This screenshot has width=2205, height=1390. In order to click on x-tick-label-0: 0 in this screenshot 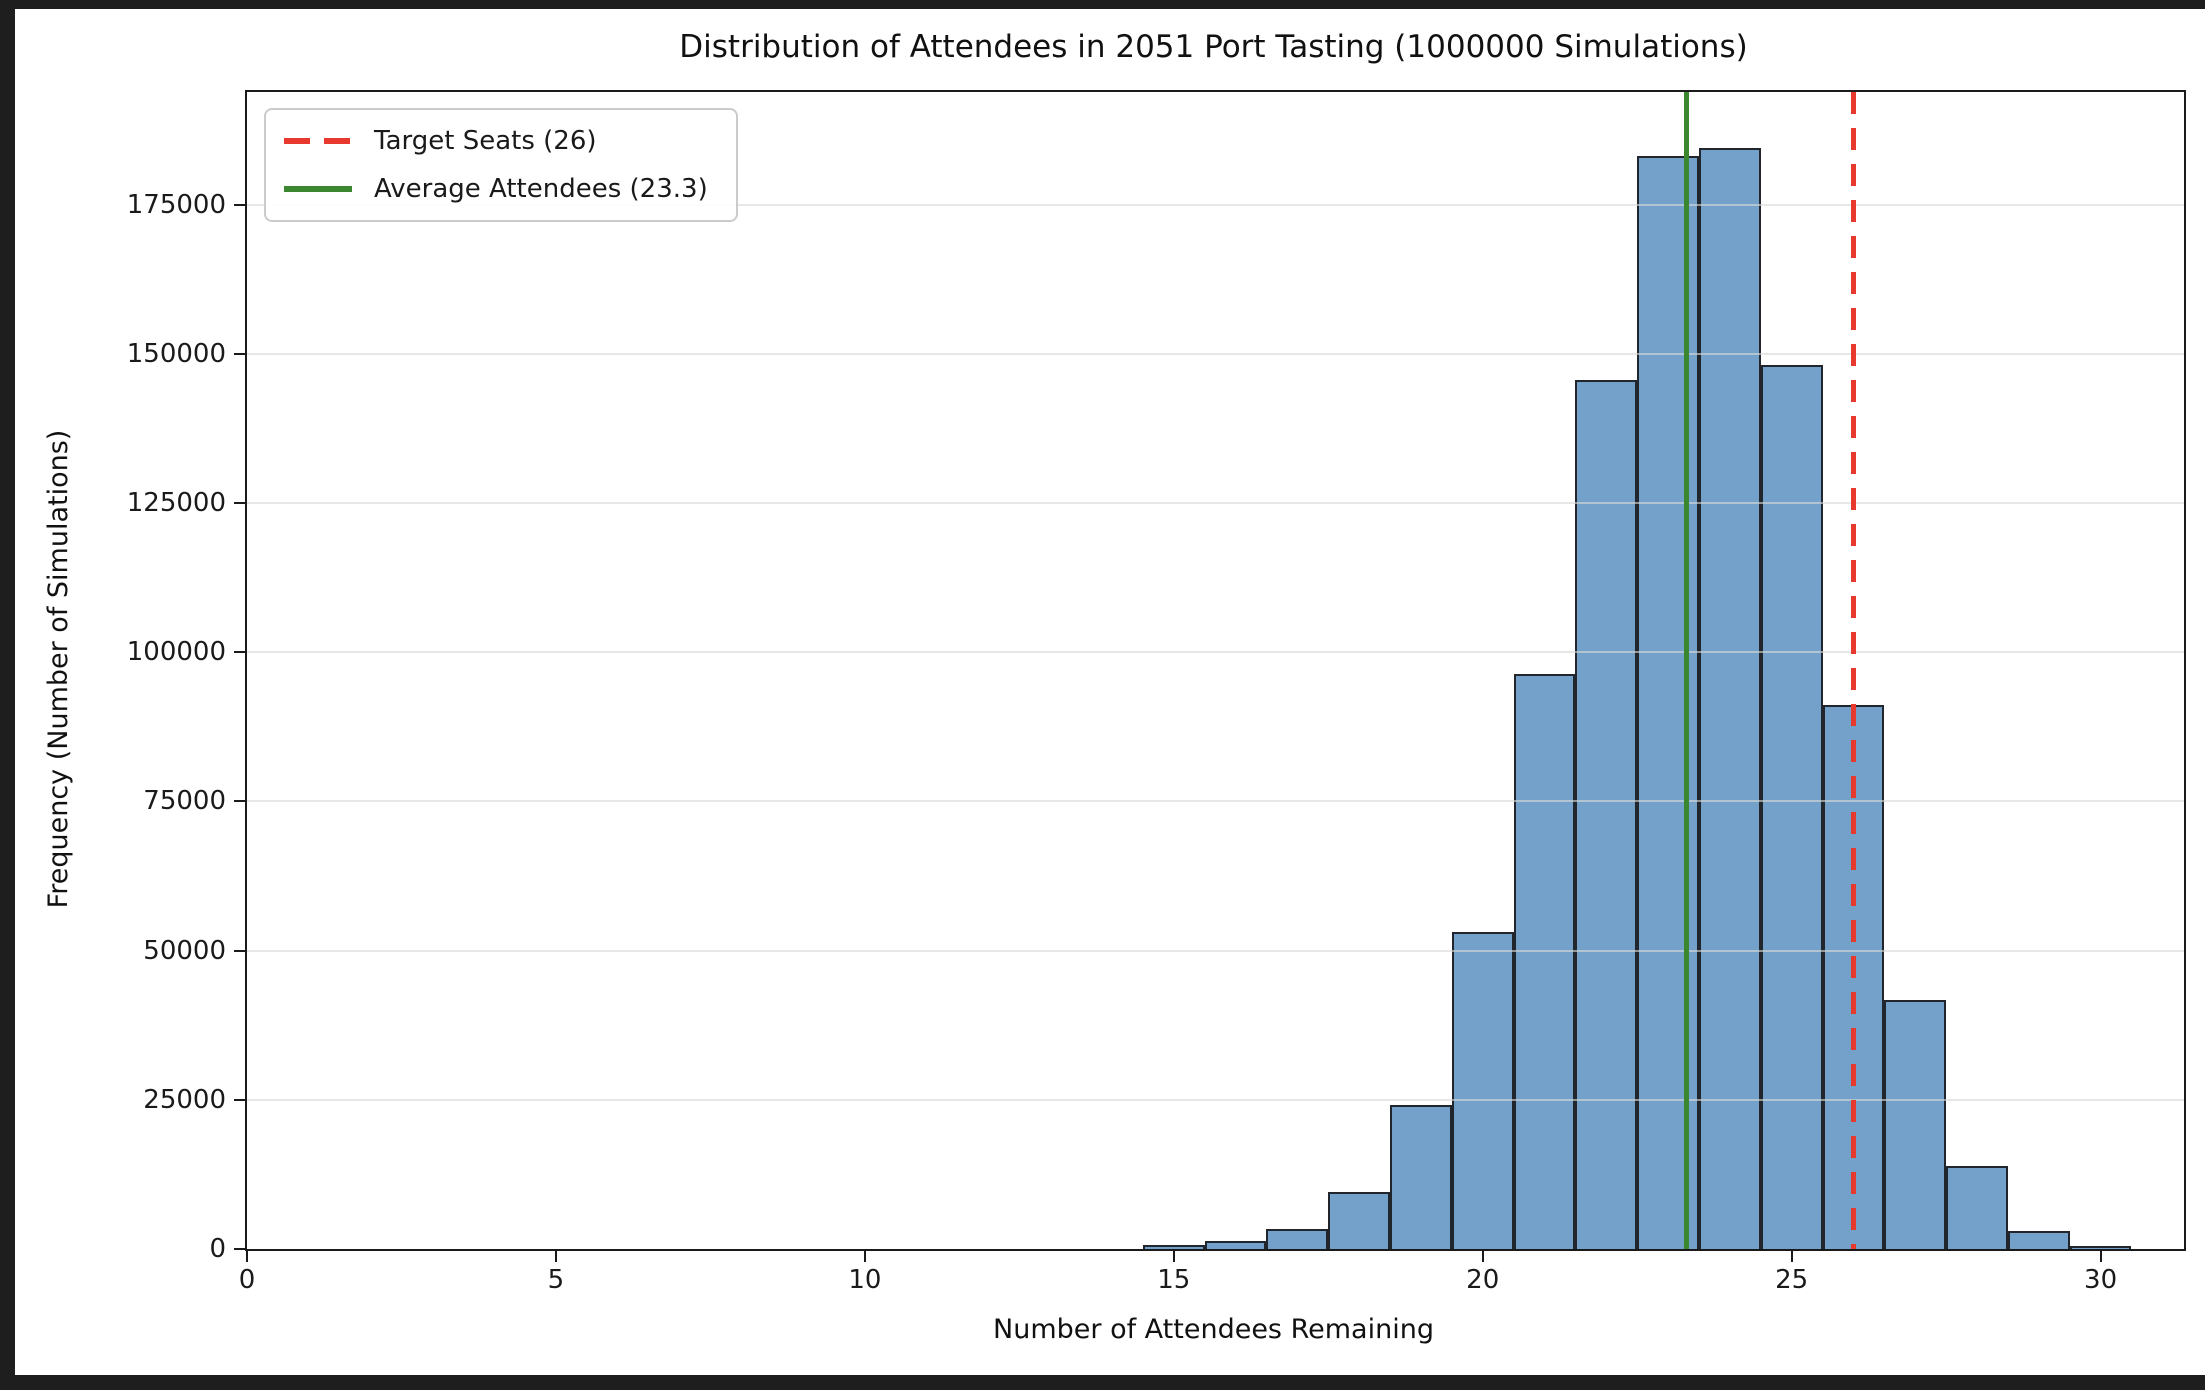, I will do `click(247, 1280)`.